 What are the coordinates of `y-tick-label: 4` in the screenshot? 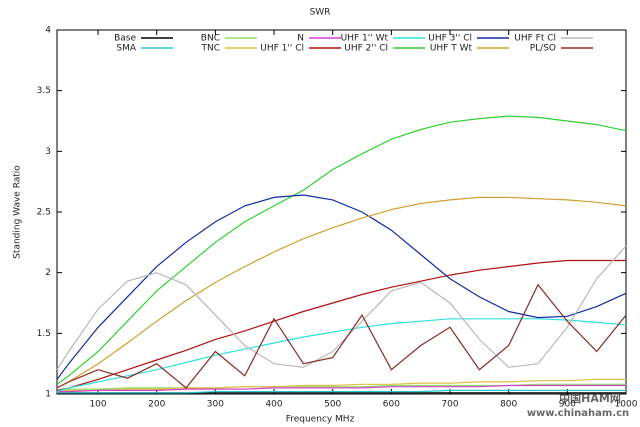 It's located at (48, 31).